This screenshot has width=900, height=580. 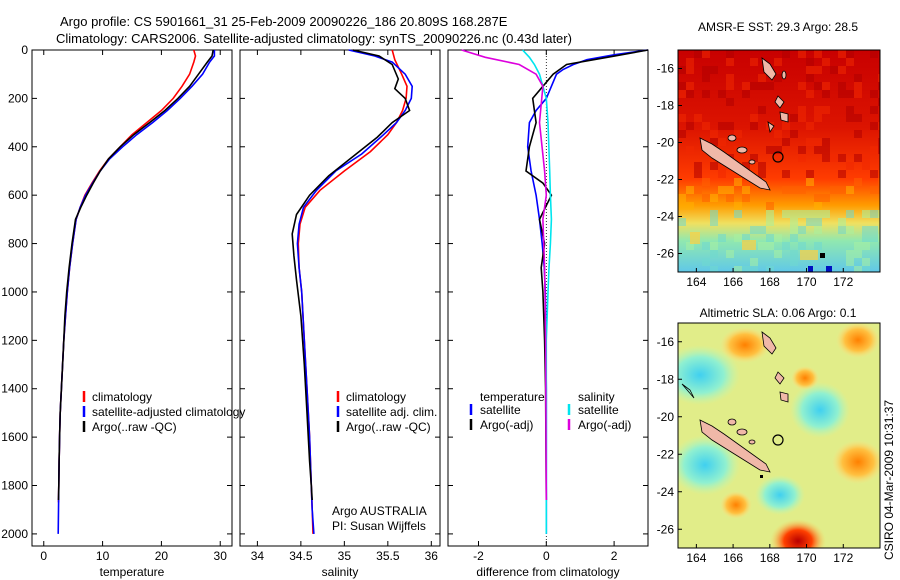 I want to click on map-y-tick-label: -18, so click(x=666, y=379).